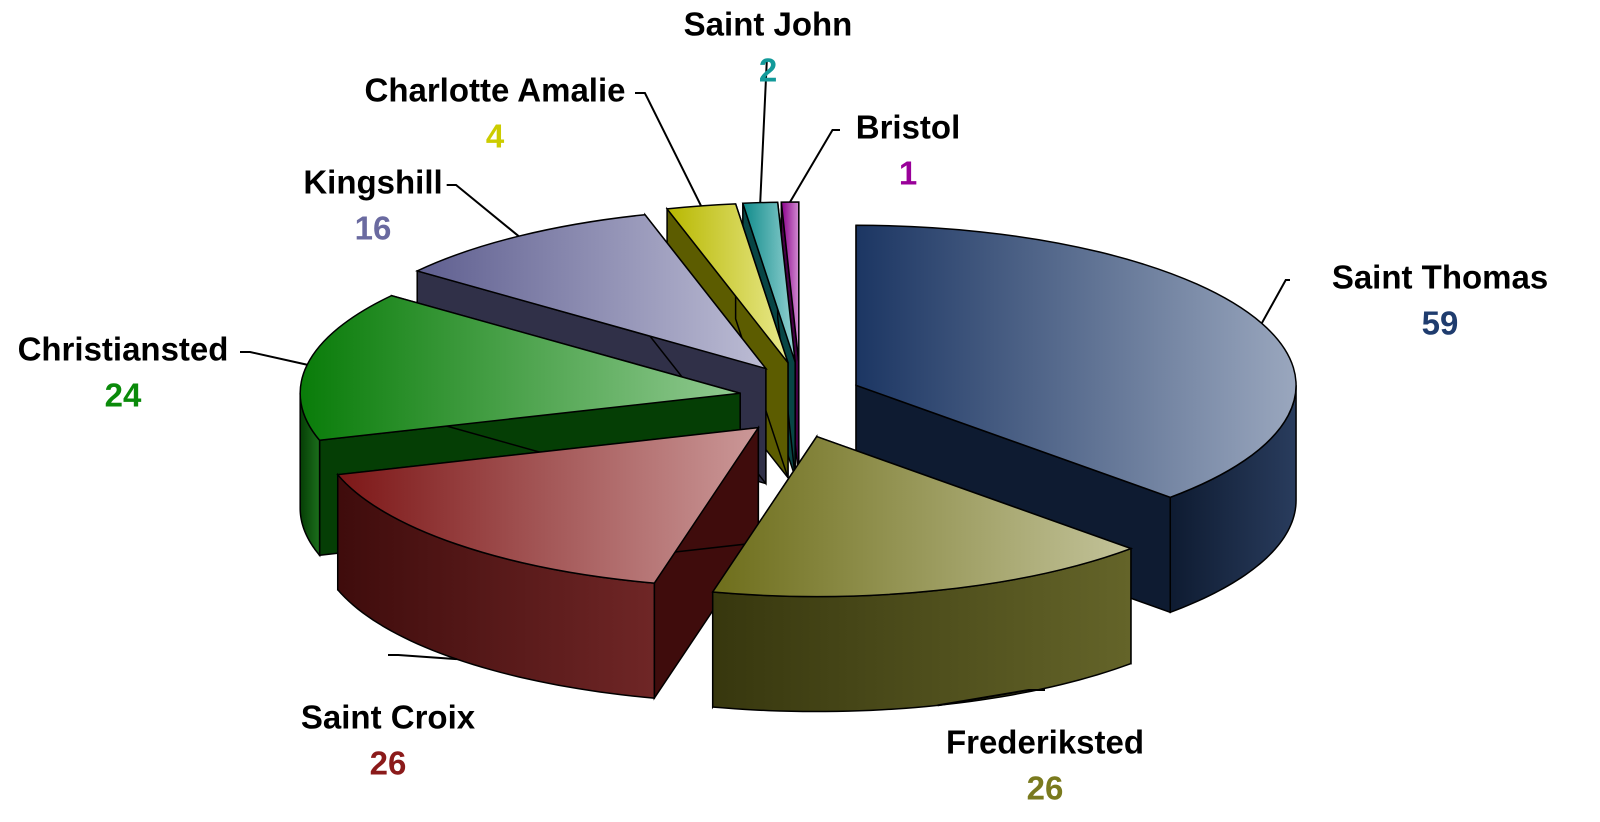 Image resolution: width=1600 pixels, height=822 pixels. I want to click on category-label: Christiansted, so click(123, 349).